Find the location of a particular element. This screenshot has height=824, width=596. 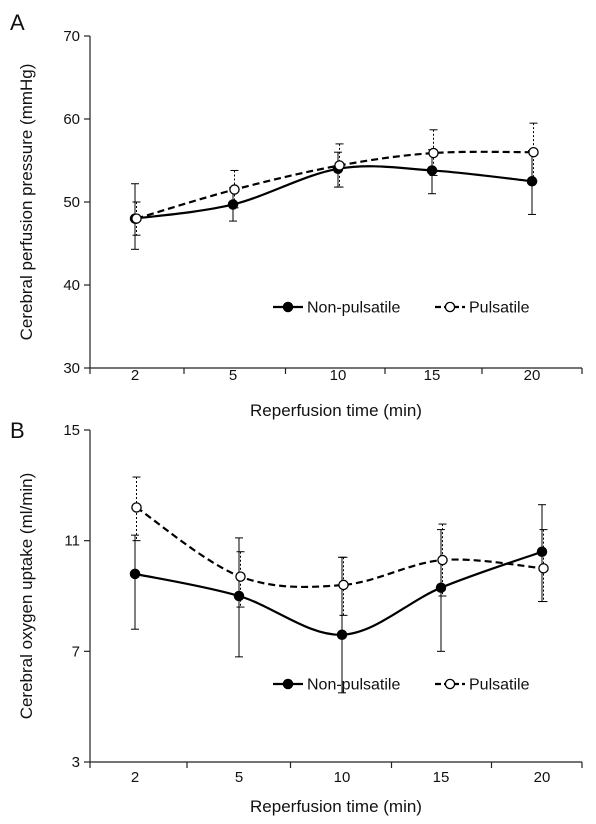

y-tick-label: 7 is located at coordinates (76, 651).